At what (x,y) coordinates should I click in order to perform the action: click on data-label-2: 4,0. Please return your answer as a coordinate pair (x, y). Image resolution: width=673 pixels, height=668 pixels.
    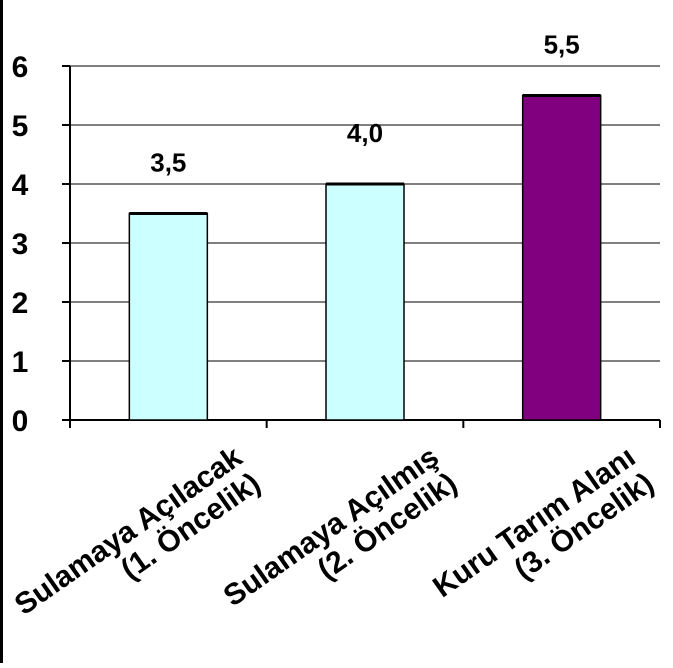
    Looking at the image, I should click on (365, 133).